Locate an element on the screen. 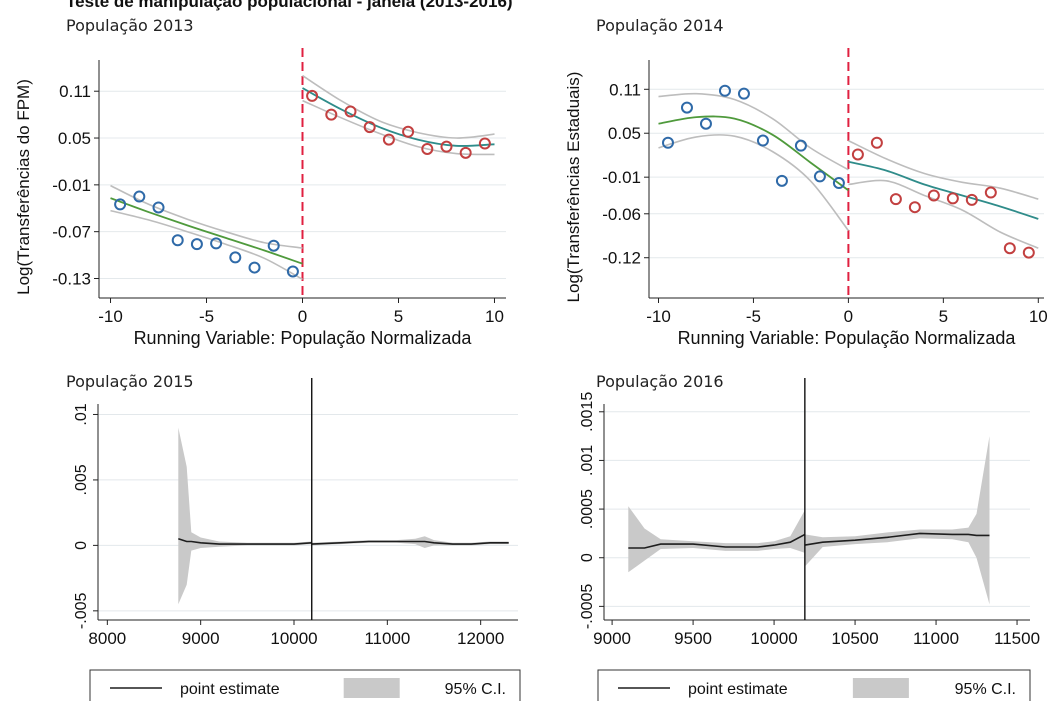  y-tick-label: -.0005 is located at coordinates (587, 606).